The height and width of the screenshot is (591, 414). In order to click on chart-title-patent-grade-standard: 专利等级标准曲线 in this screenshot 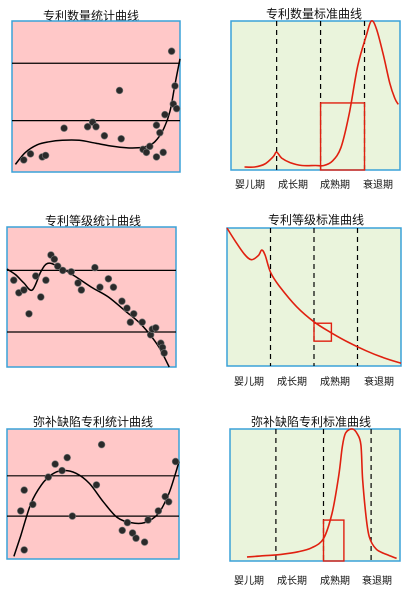, I will do `click(315, 220)`.